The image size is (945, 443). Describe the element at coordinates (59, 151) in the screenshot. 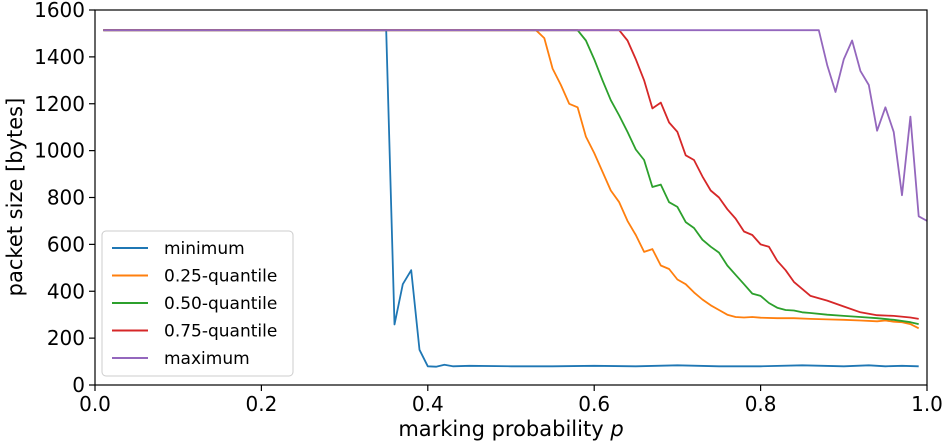

I see `y-tick-label: 1000` at that location.